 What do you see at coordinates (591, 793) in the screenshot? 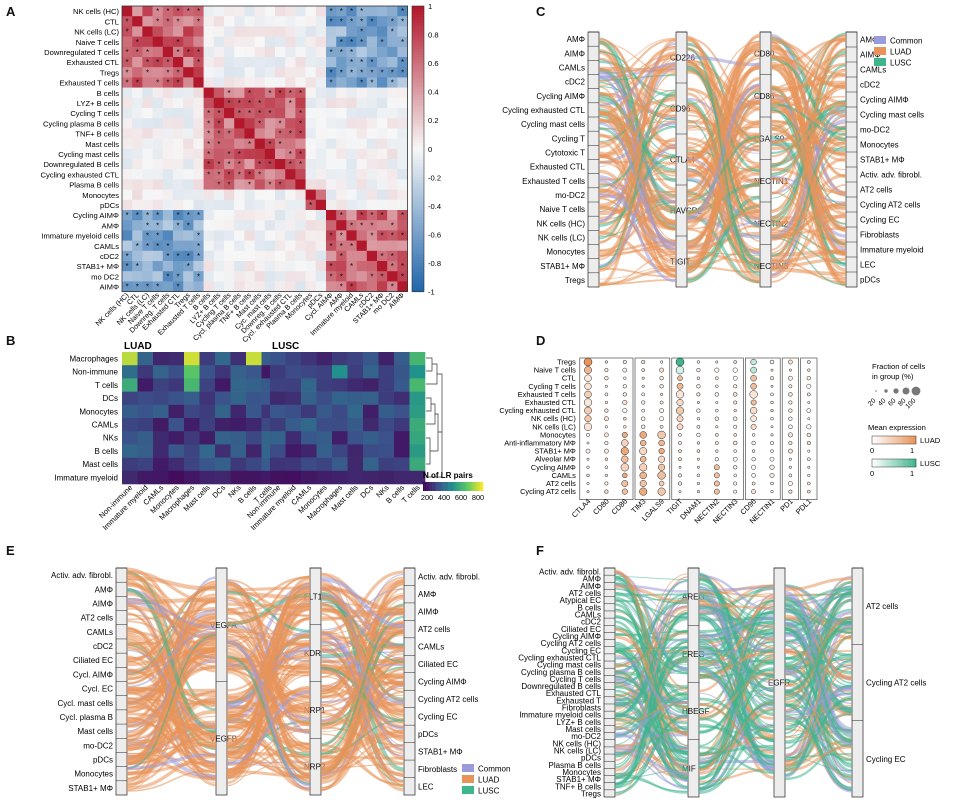
I see `alluvial-node-label: Tregs` at bounding box center [591, 793].